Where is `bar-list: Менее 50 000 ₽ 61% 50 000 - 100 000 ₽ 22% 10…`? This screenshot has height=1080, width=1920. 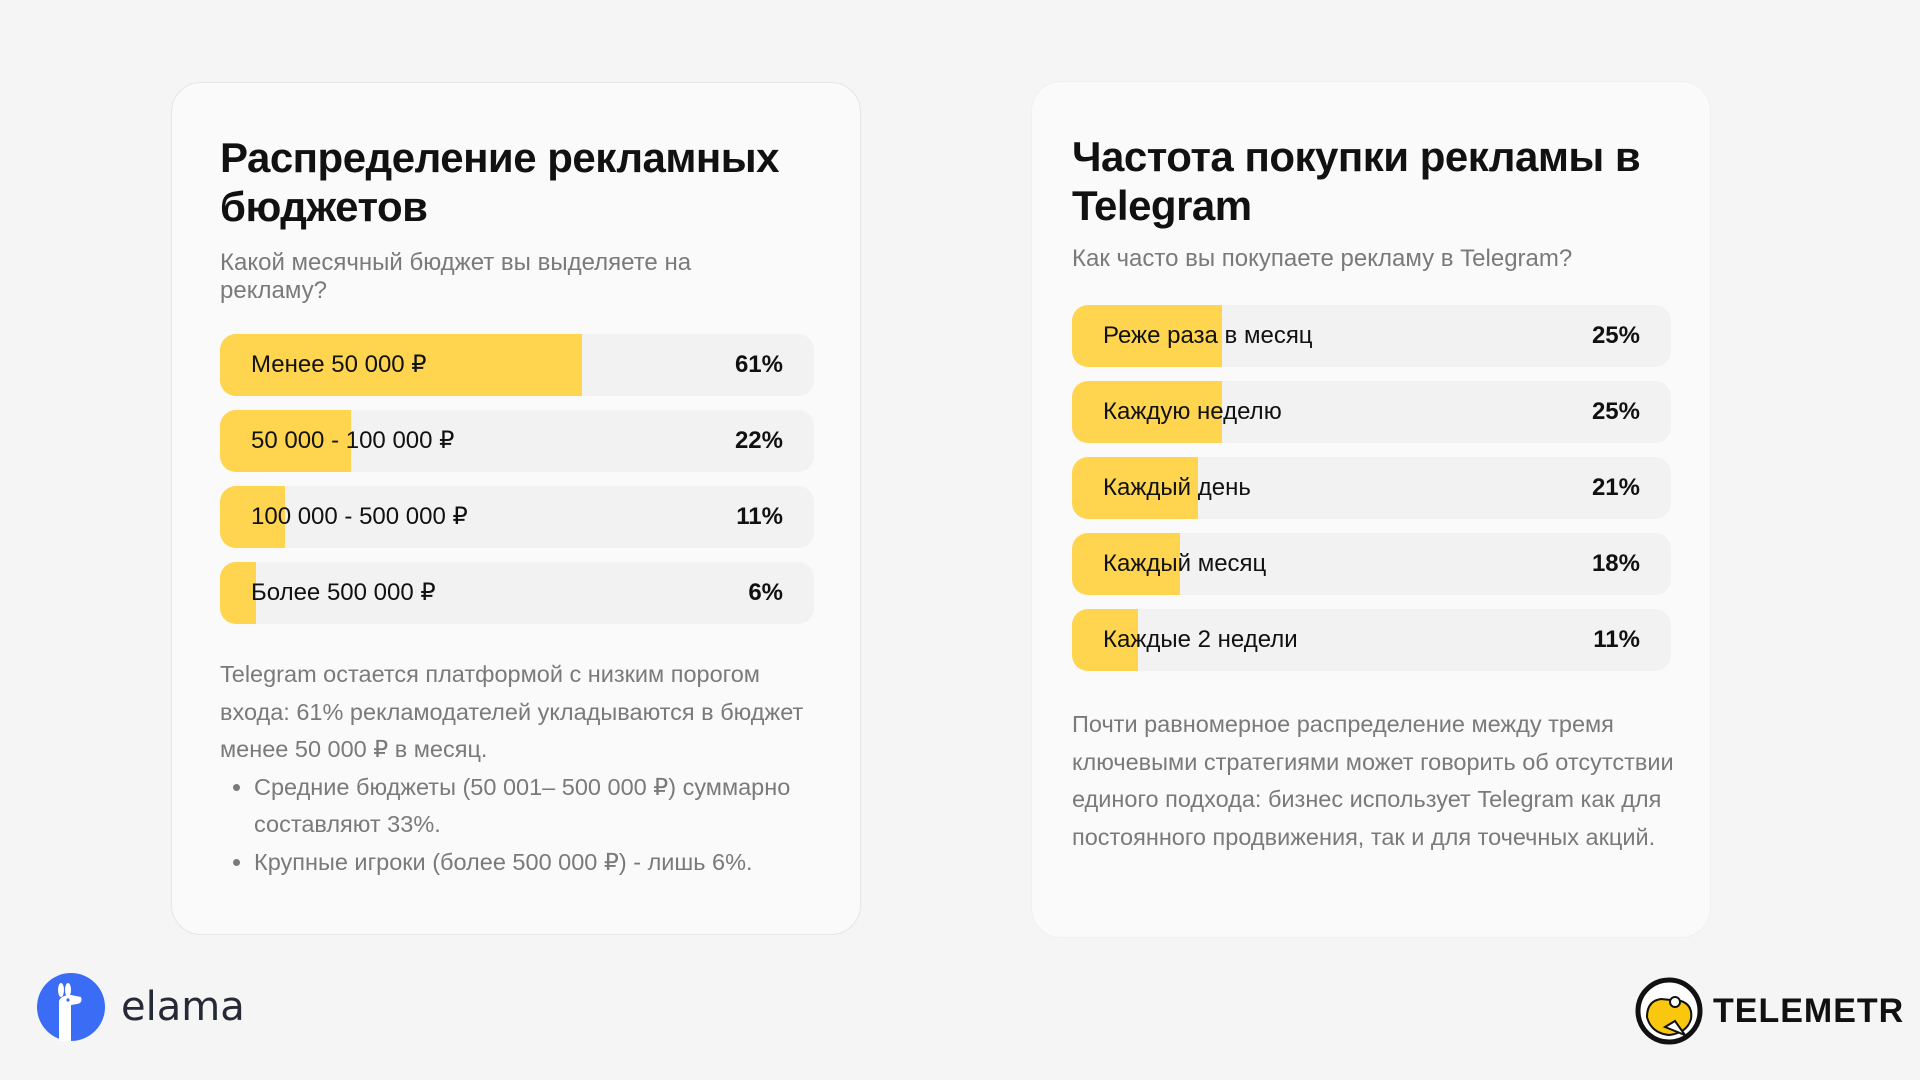 bar-list: Менее 50 000 ₽ 61% 50 000 - 100 000 ₽ 22% 10… is located at coordinates (517, 486).